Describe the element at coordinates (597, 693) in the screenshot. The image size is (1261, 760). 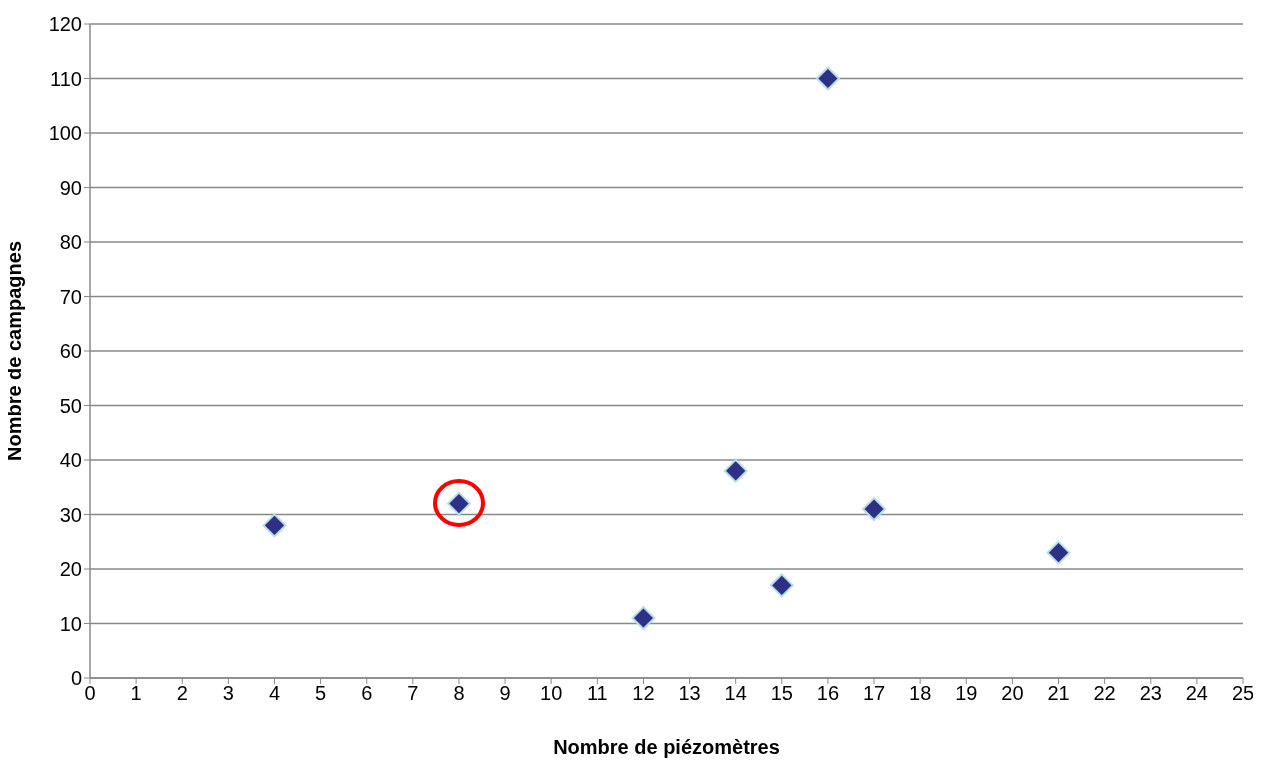
I see `x-tick-label: 11` at that location.